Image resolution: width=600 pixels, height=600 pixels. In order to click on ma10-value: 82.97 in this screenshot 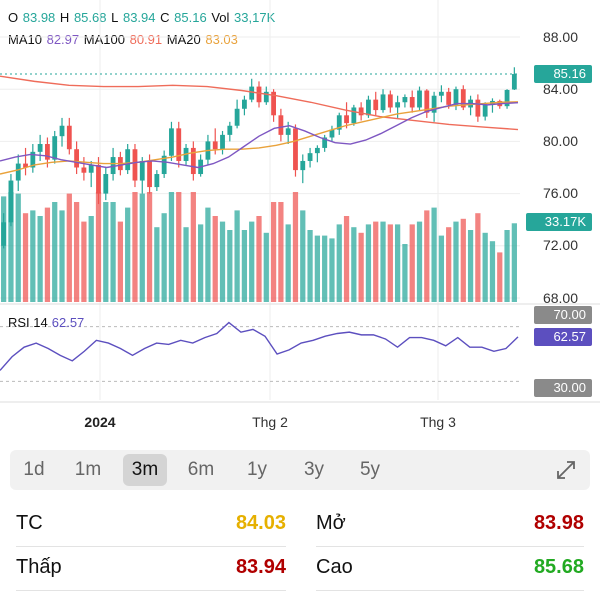, I will do `click(63, 39)`.